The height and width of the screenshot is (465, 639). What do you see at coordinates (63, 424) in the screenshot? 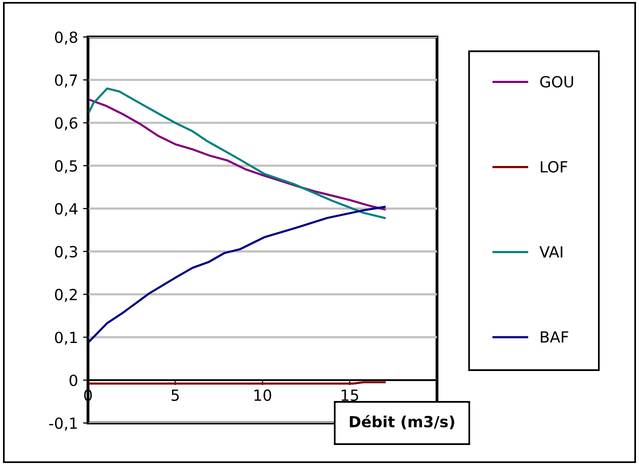
I see `y-tick-label: -0,1` at bounding box center [63, 424].